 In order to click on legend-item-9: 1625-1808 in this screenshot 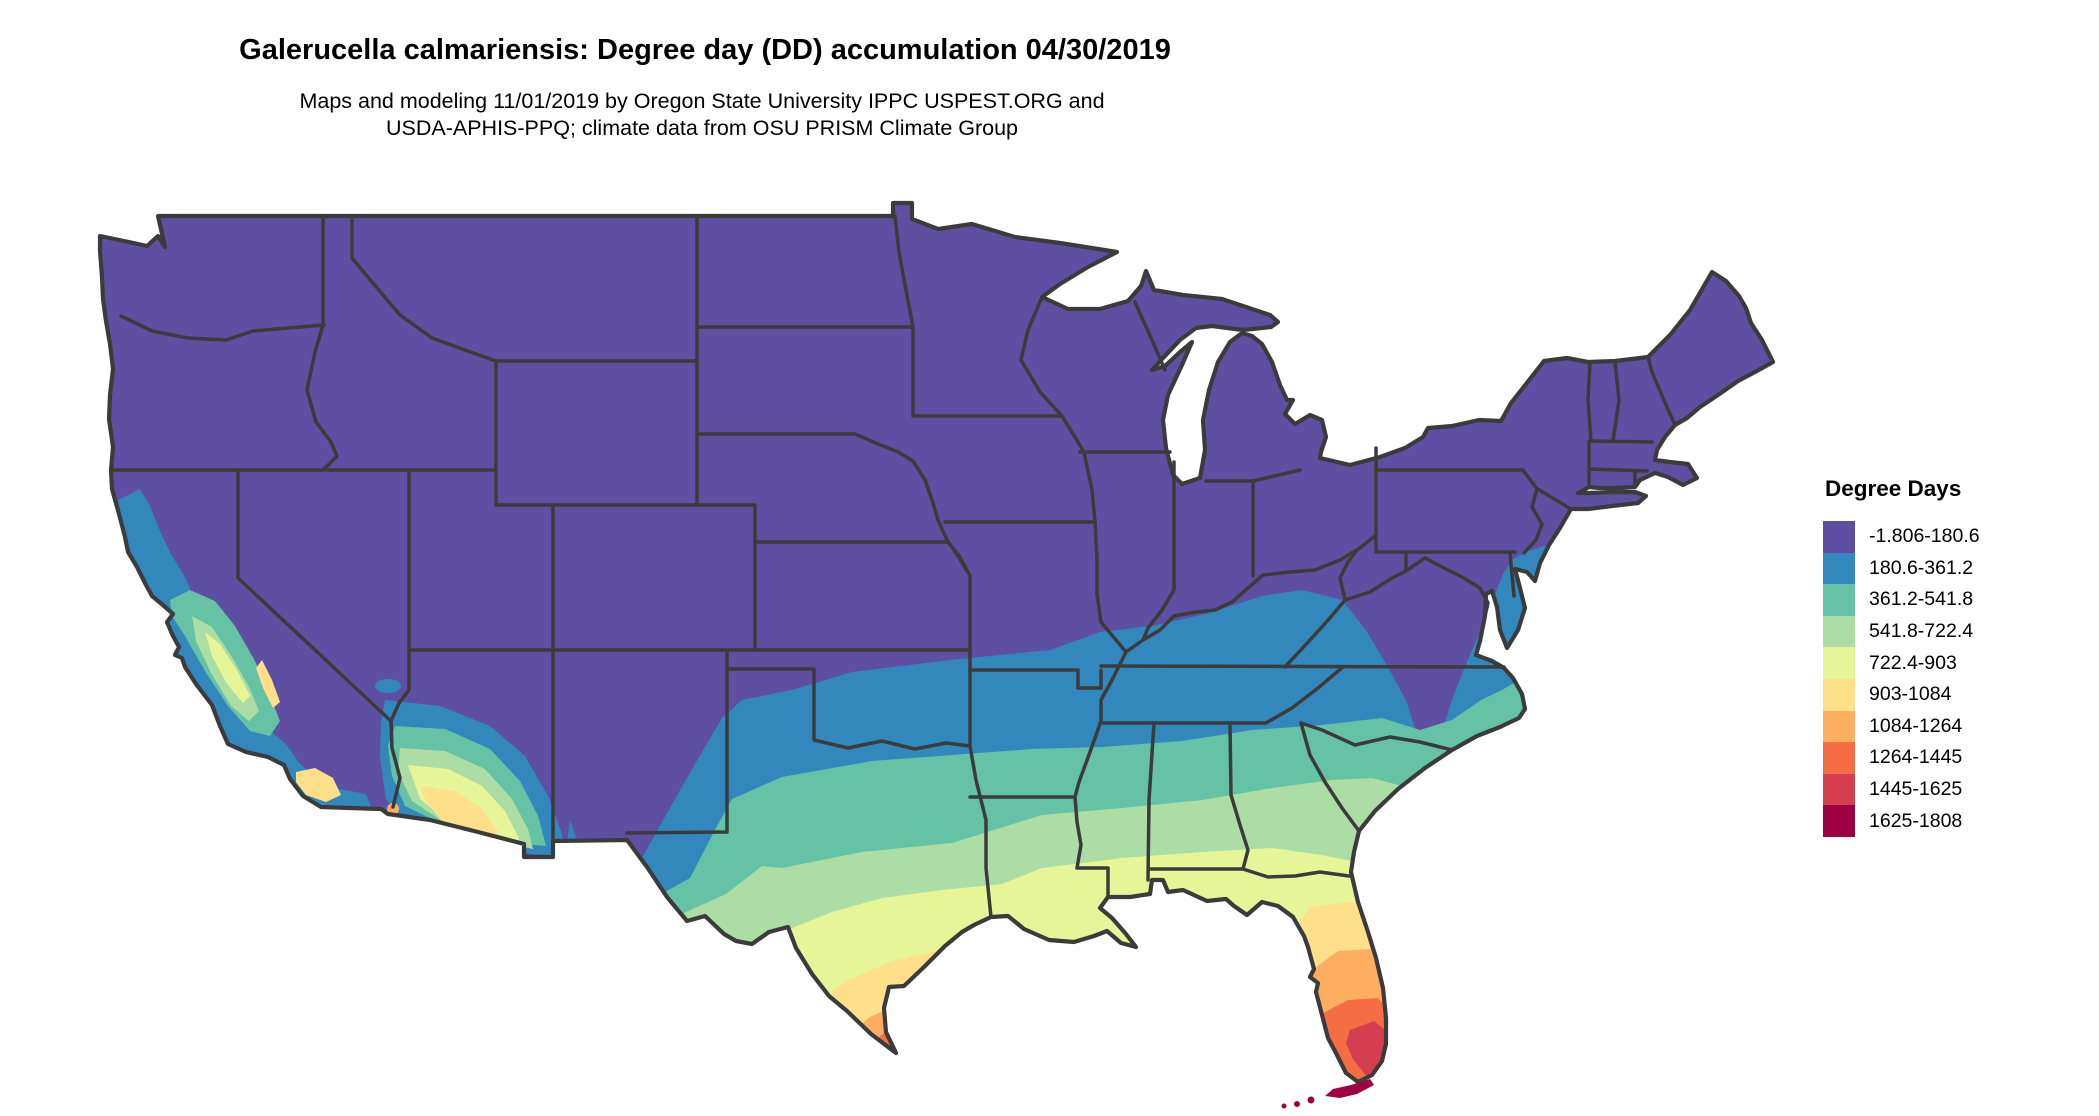, I will do `click(1901, 821)`.